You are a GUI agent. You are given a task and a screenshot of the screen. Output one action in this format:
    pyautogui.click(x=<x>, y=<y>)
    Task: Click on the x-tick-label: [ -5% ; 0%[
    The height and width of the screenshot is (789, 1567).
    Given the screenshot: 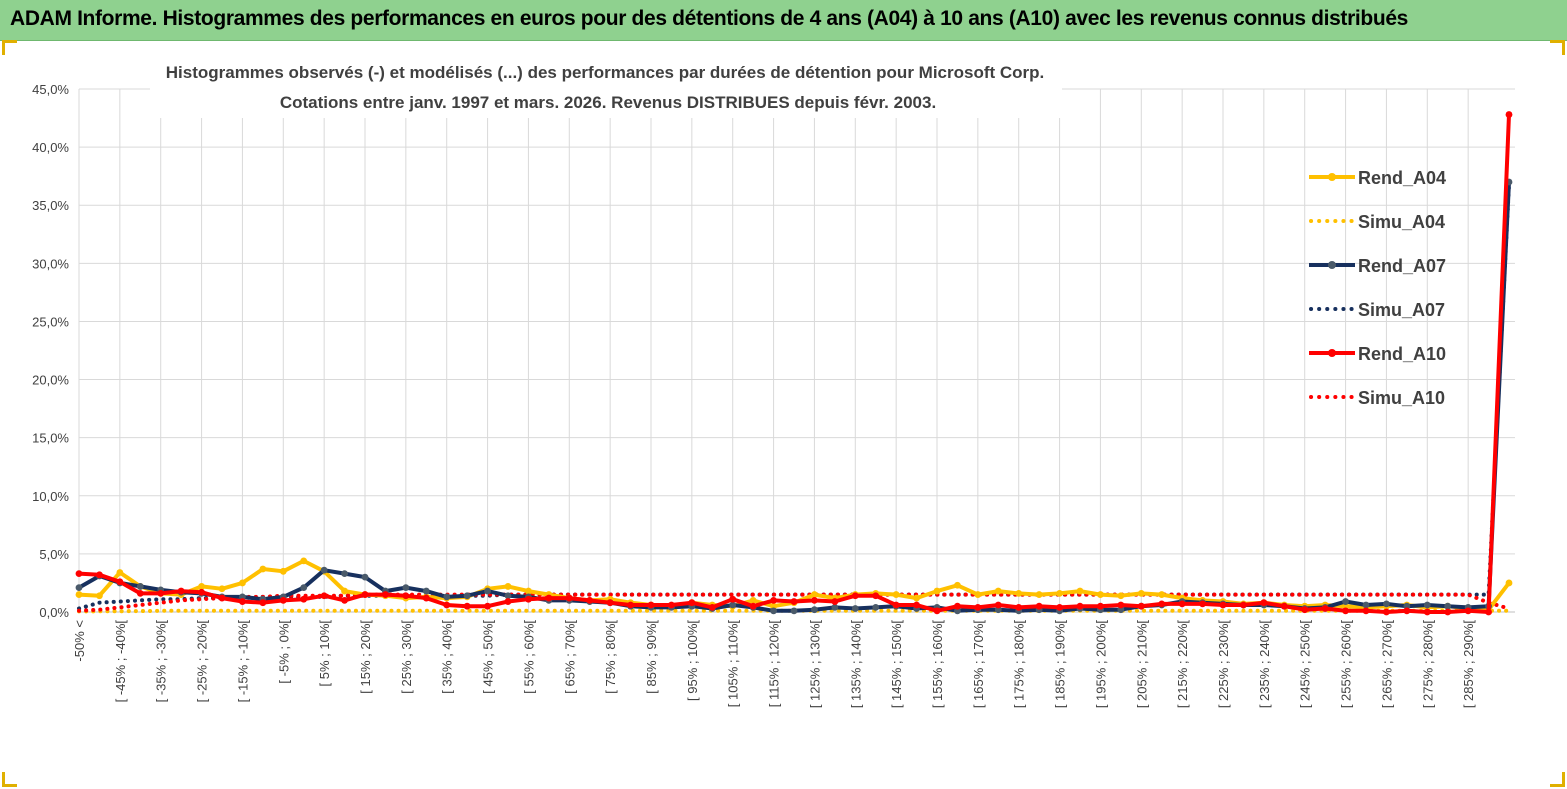 What is the action you would take?
    pyautogui.click(x=283, y=652)
    